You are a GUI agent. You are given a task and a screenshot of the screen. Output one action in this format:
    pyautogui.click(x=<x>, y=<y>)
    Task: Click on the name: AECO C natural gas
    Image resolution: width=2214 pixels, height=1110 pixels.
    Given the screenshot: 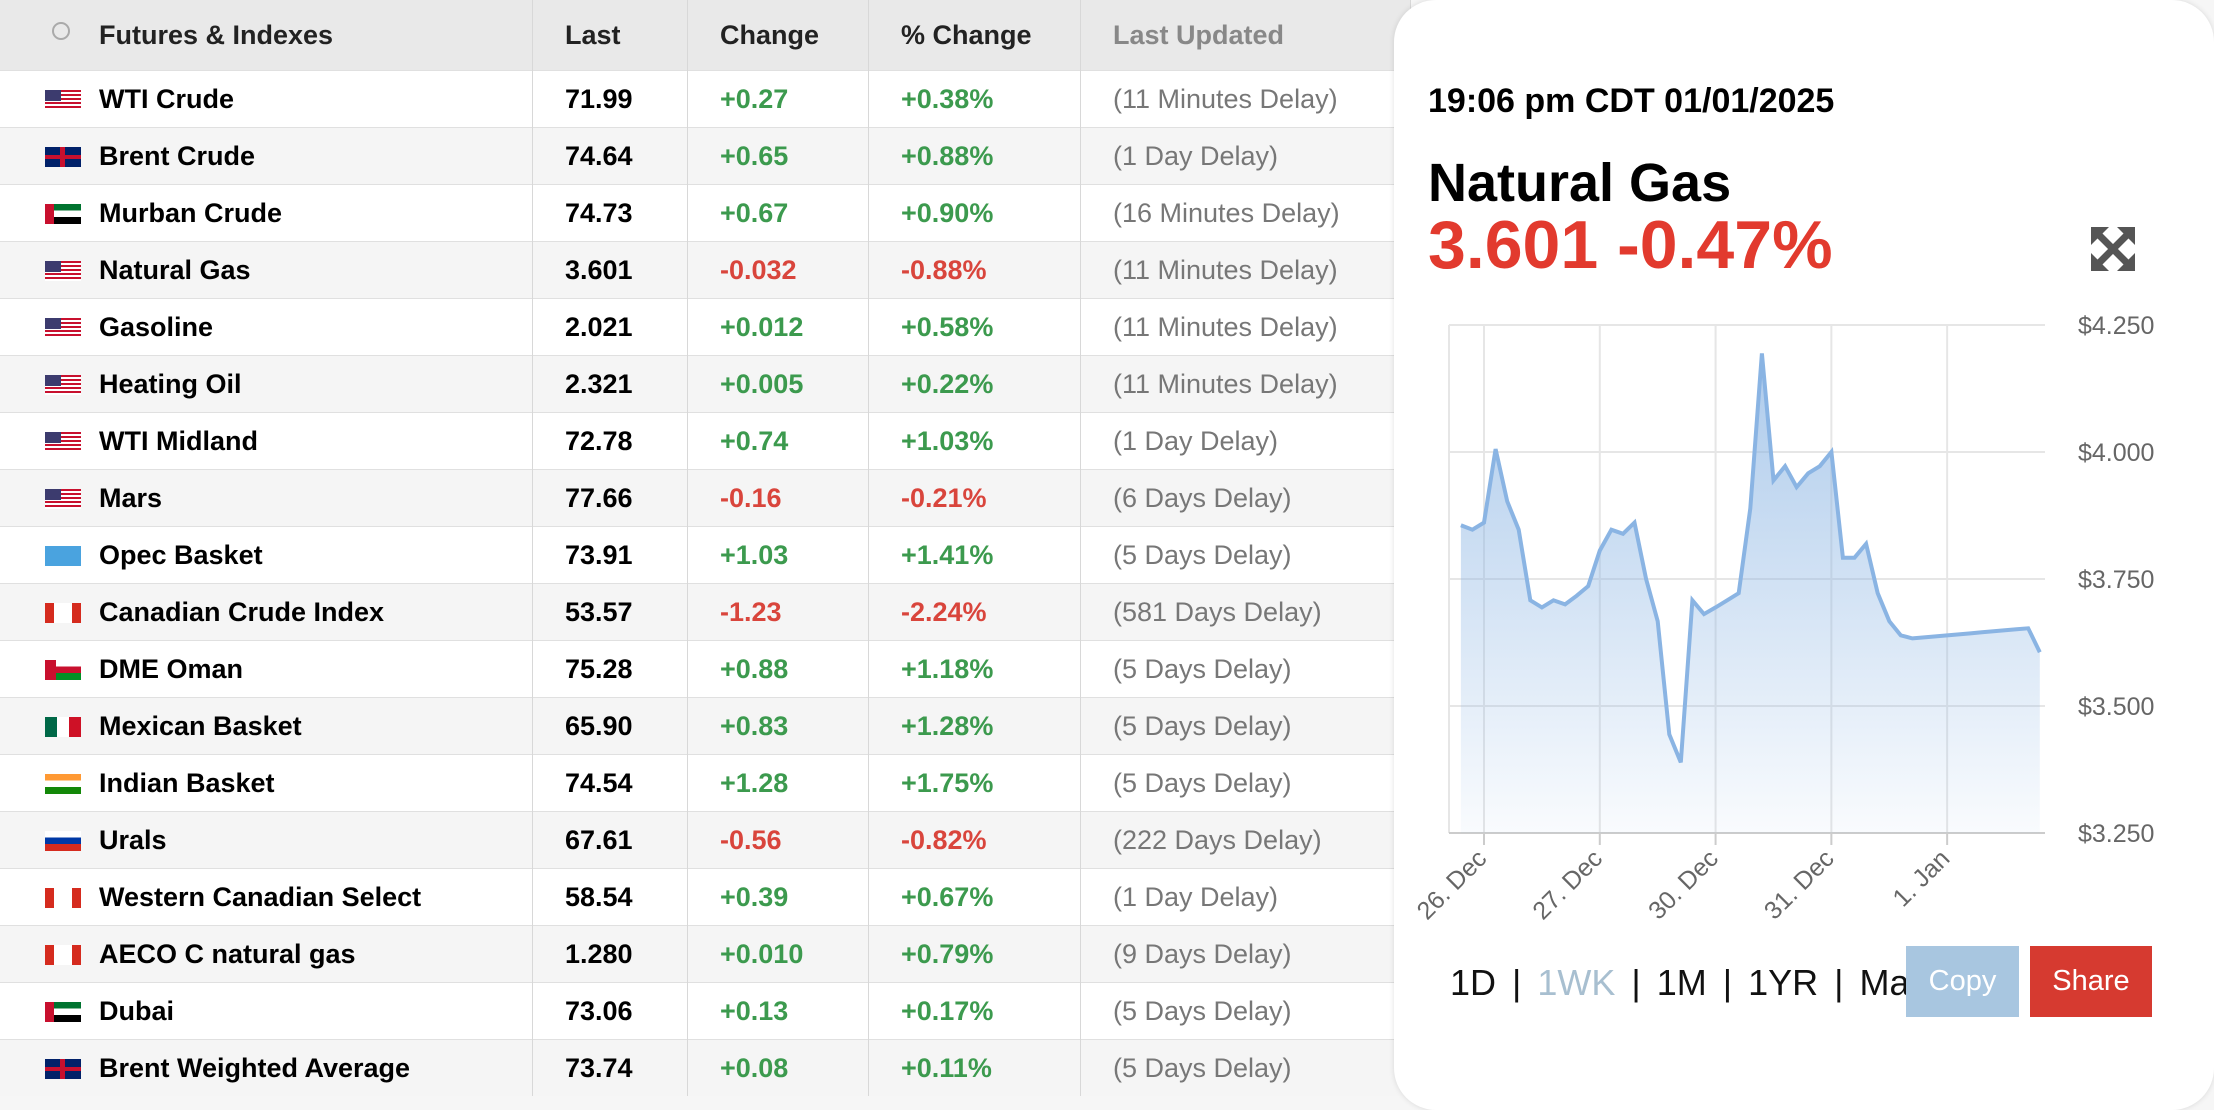 What is the action you would take?
    pyautogui.click(x=266, y=954)
    